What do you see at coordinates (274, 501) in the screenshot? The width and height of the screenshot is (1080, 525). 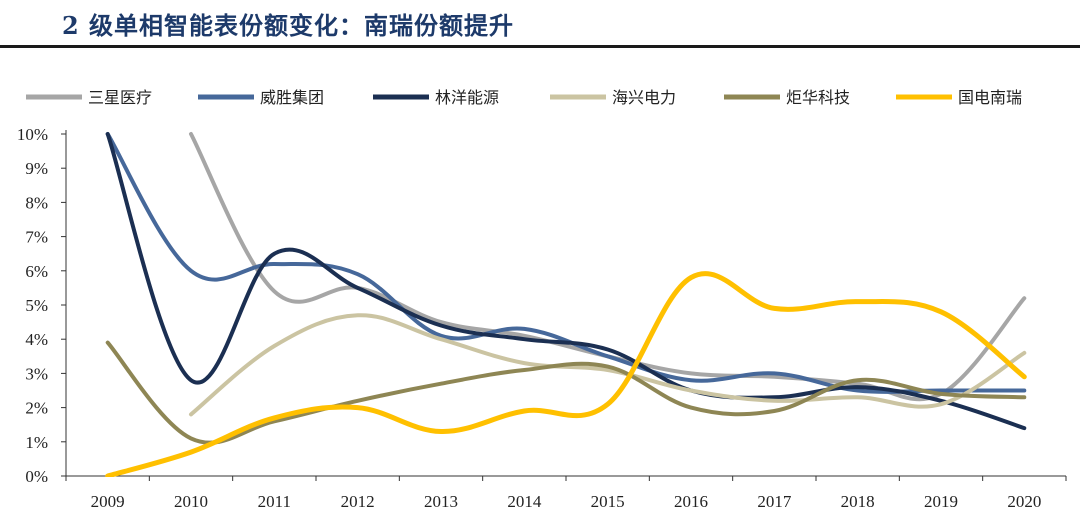 I see `x-tick-label: 2011` at bounding box center [274, 501].